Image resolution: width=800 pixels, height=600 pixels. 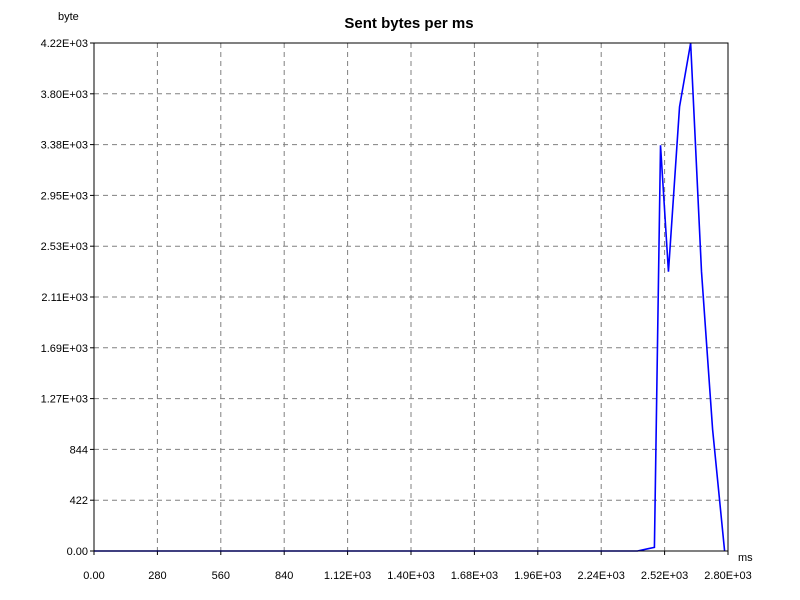 I want to click on chart-title: Sent bytes per ms, so click(x=408, y=23).